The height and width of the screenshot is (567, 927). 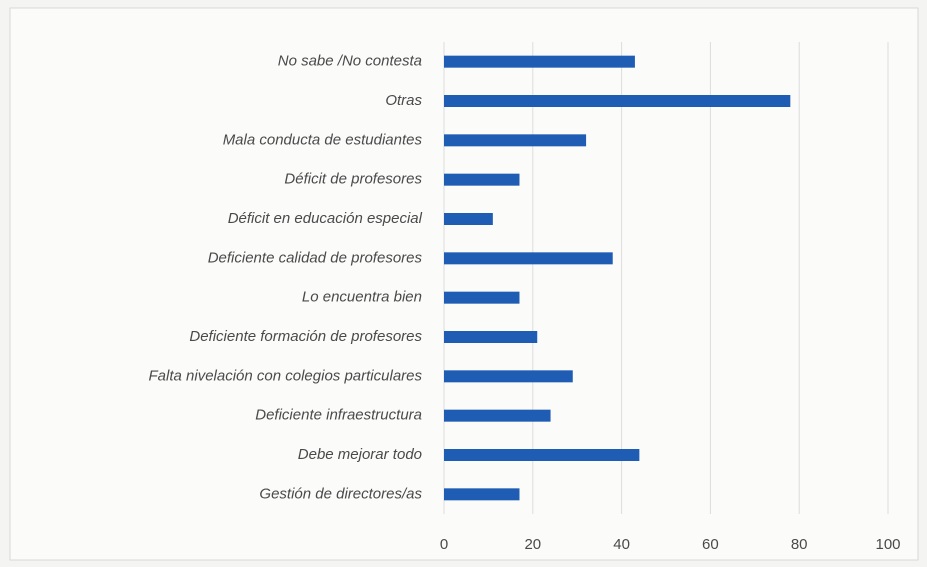 I want to click on y-tick-label: No sabe /No contesta, so click(x=350, y=61).